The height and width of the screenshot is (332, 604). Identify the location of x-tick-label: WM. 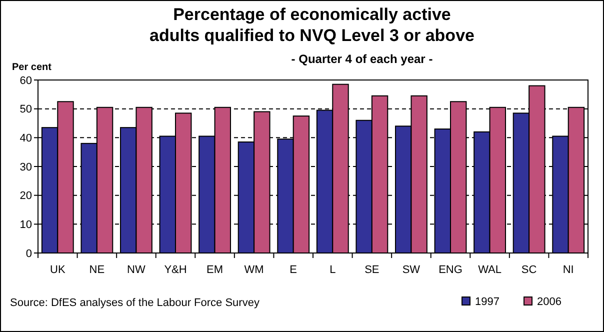
(254, 270).